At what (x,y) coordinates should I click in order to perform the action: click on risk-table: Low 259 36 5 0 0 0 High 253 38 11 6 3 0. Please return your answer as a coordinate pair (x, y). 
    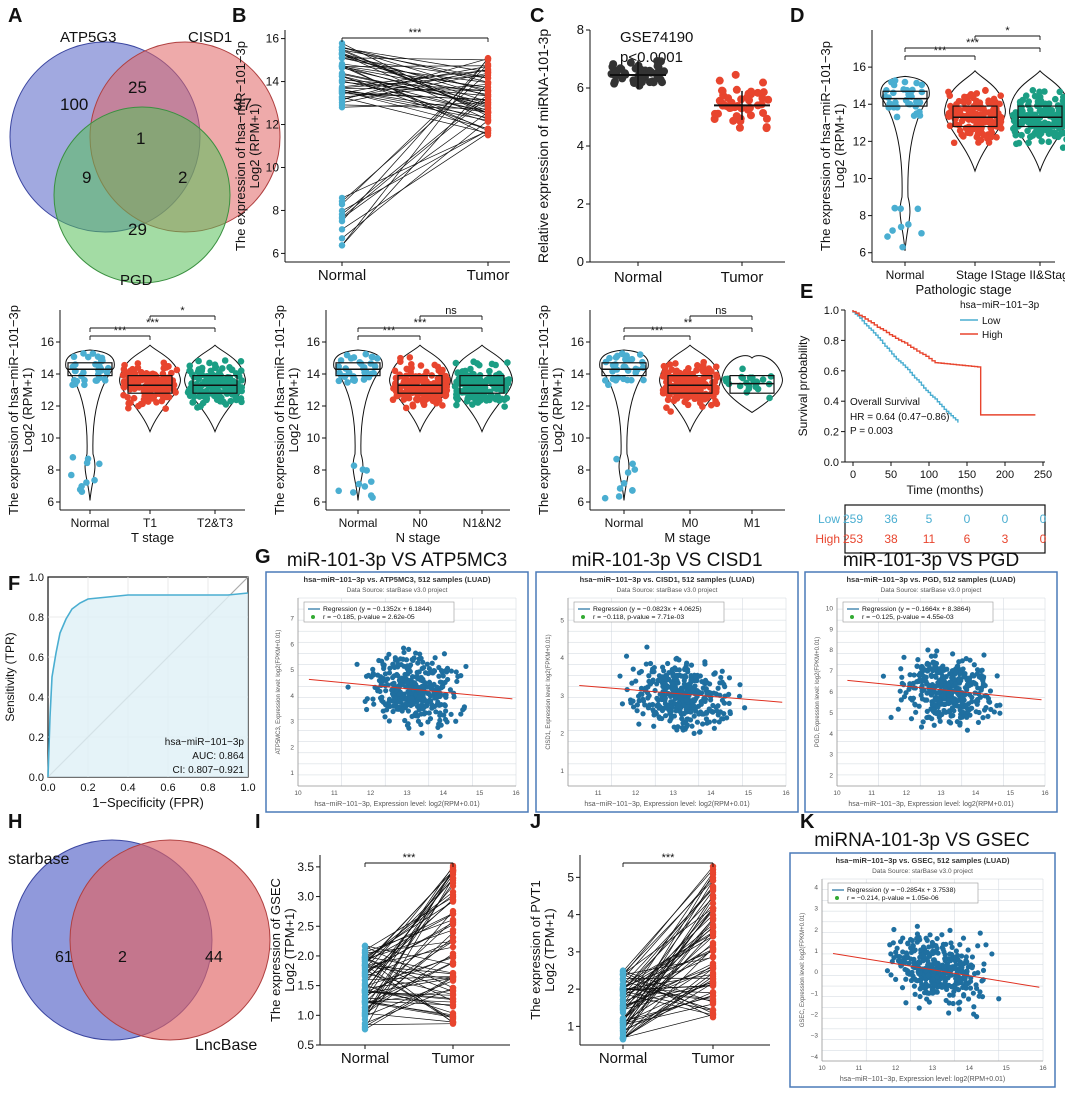
    Looking at the image, I should click on (931, 529).